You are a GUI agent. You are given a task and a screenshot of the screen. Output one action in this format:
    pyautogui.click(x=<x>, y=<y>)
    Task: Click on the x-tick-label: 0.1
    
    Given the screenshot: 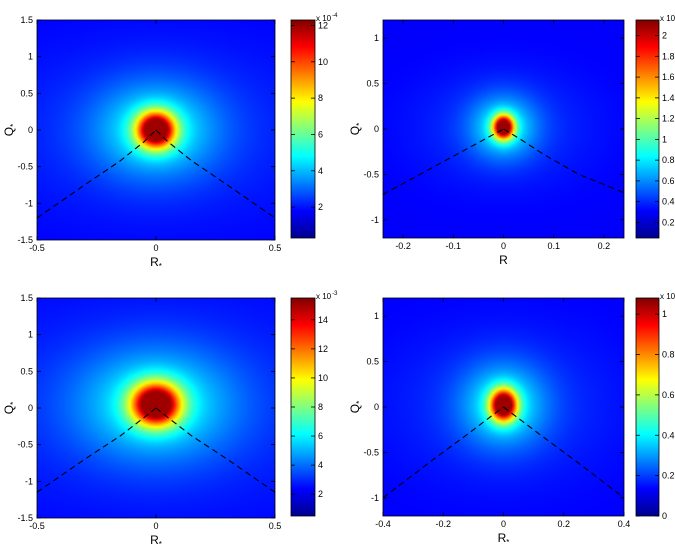 What is the action you would take?
    pyautogui.click(x=553, y=246)
    